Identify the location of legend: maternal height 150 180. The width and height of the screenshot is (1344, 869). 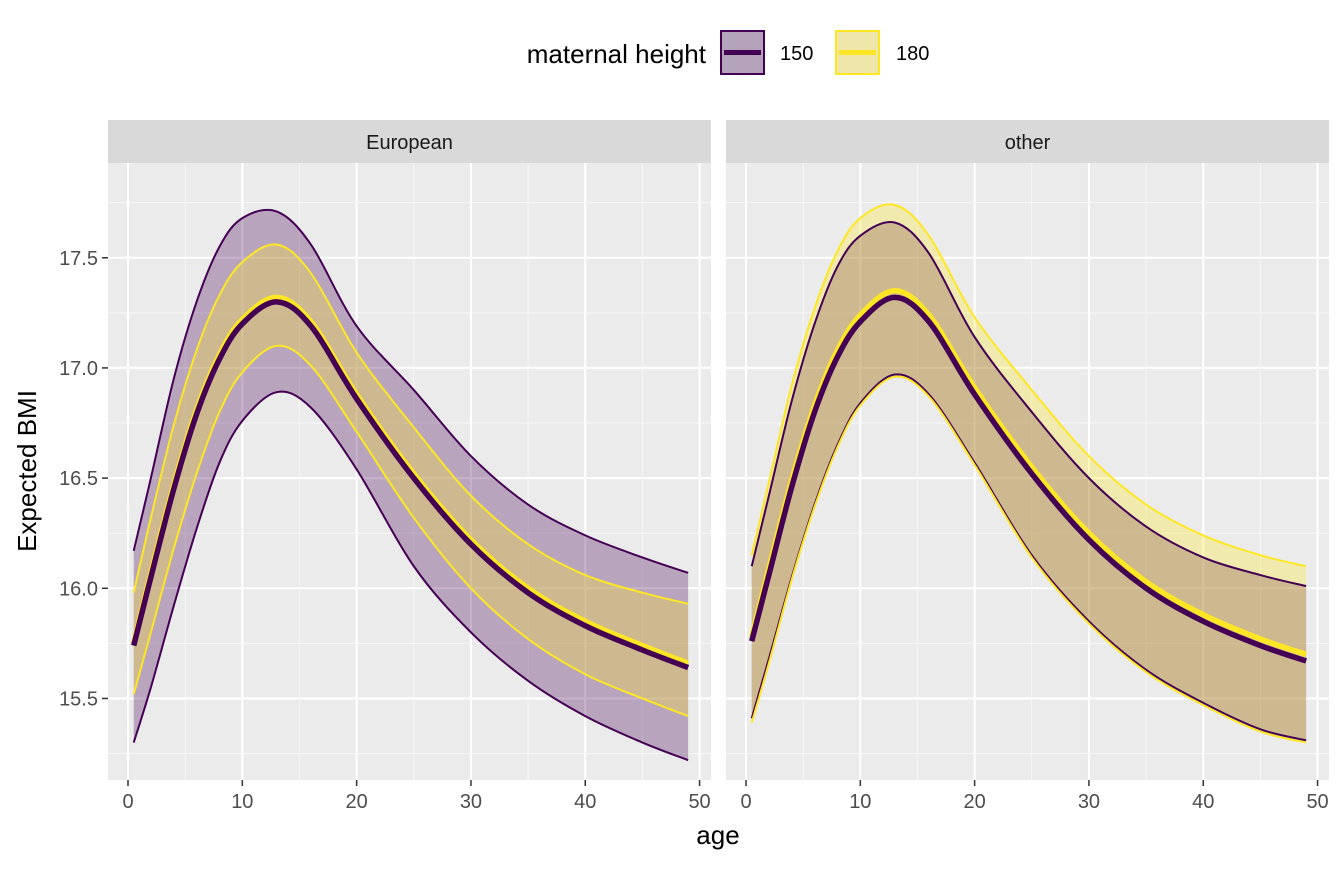
(728, 52).